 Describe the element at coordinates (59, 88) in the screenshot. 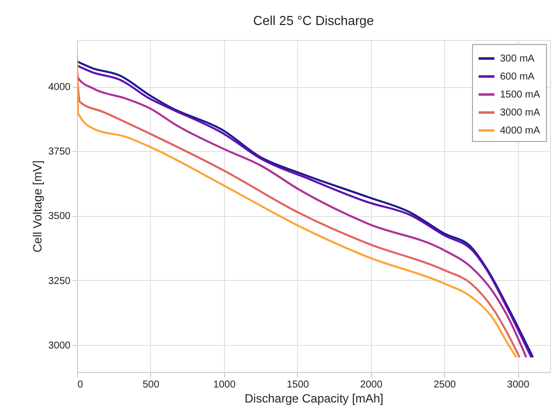

I see `y-tick-label: 4000` at that location.